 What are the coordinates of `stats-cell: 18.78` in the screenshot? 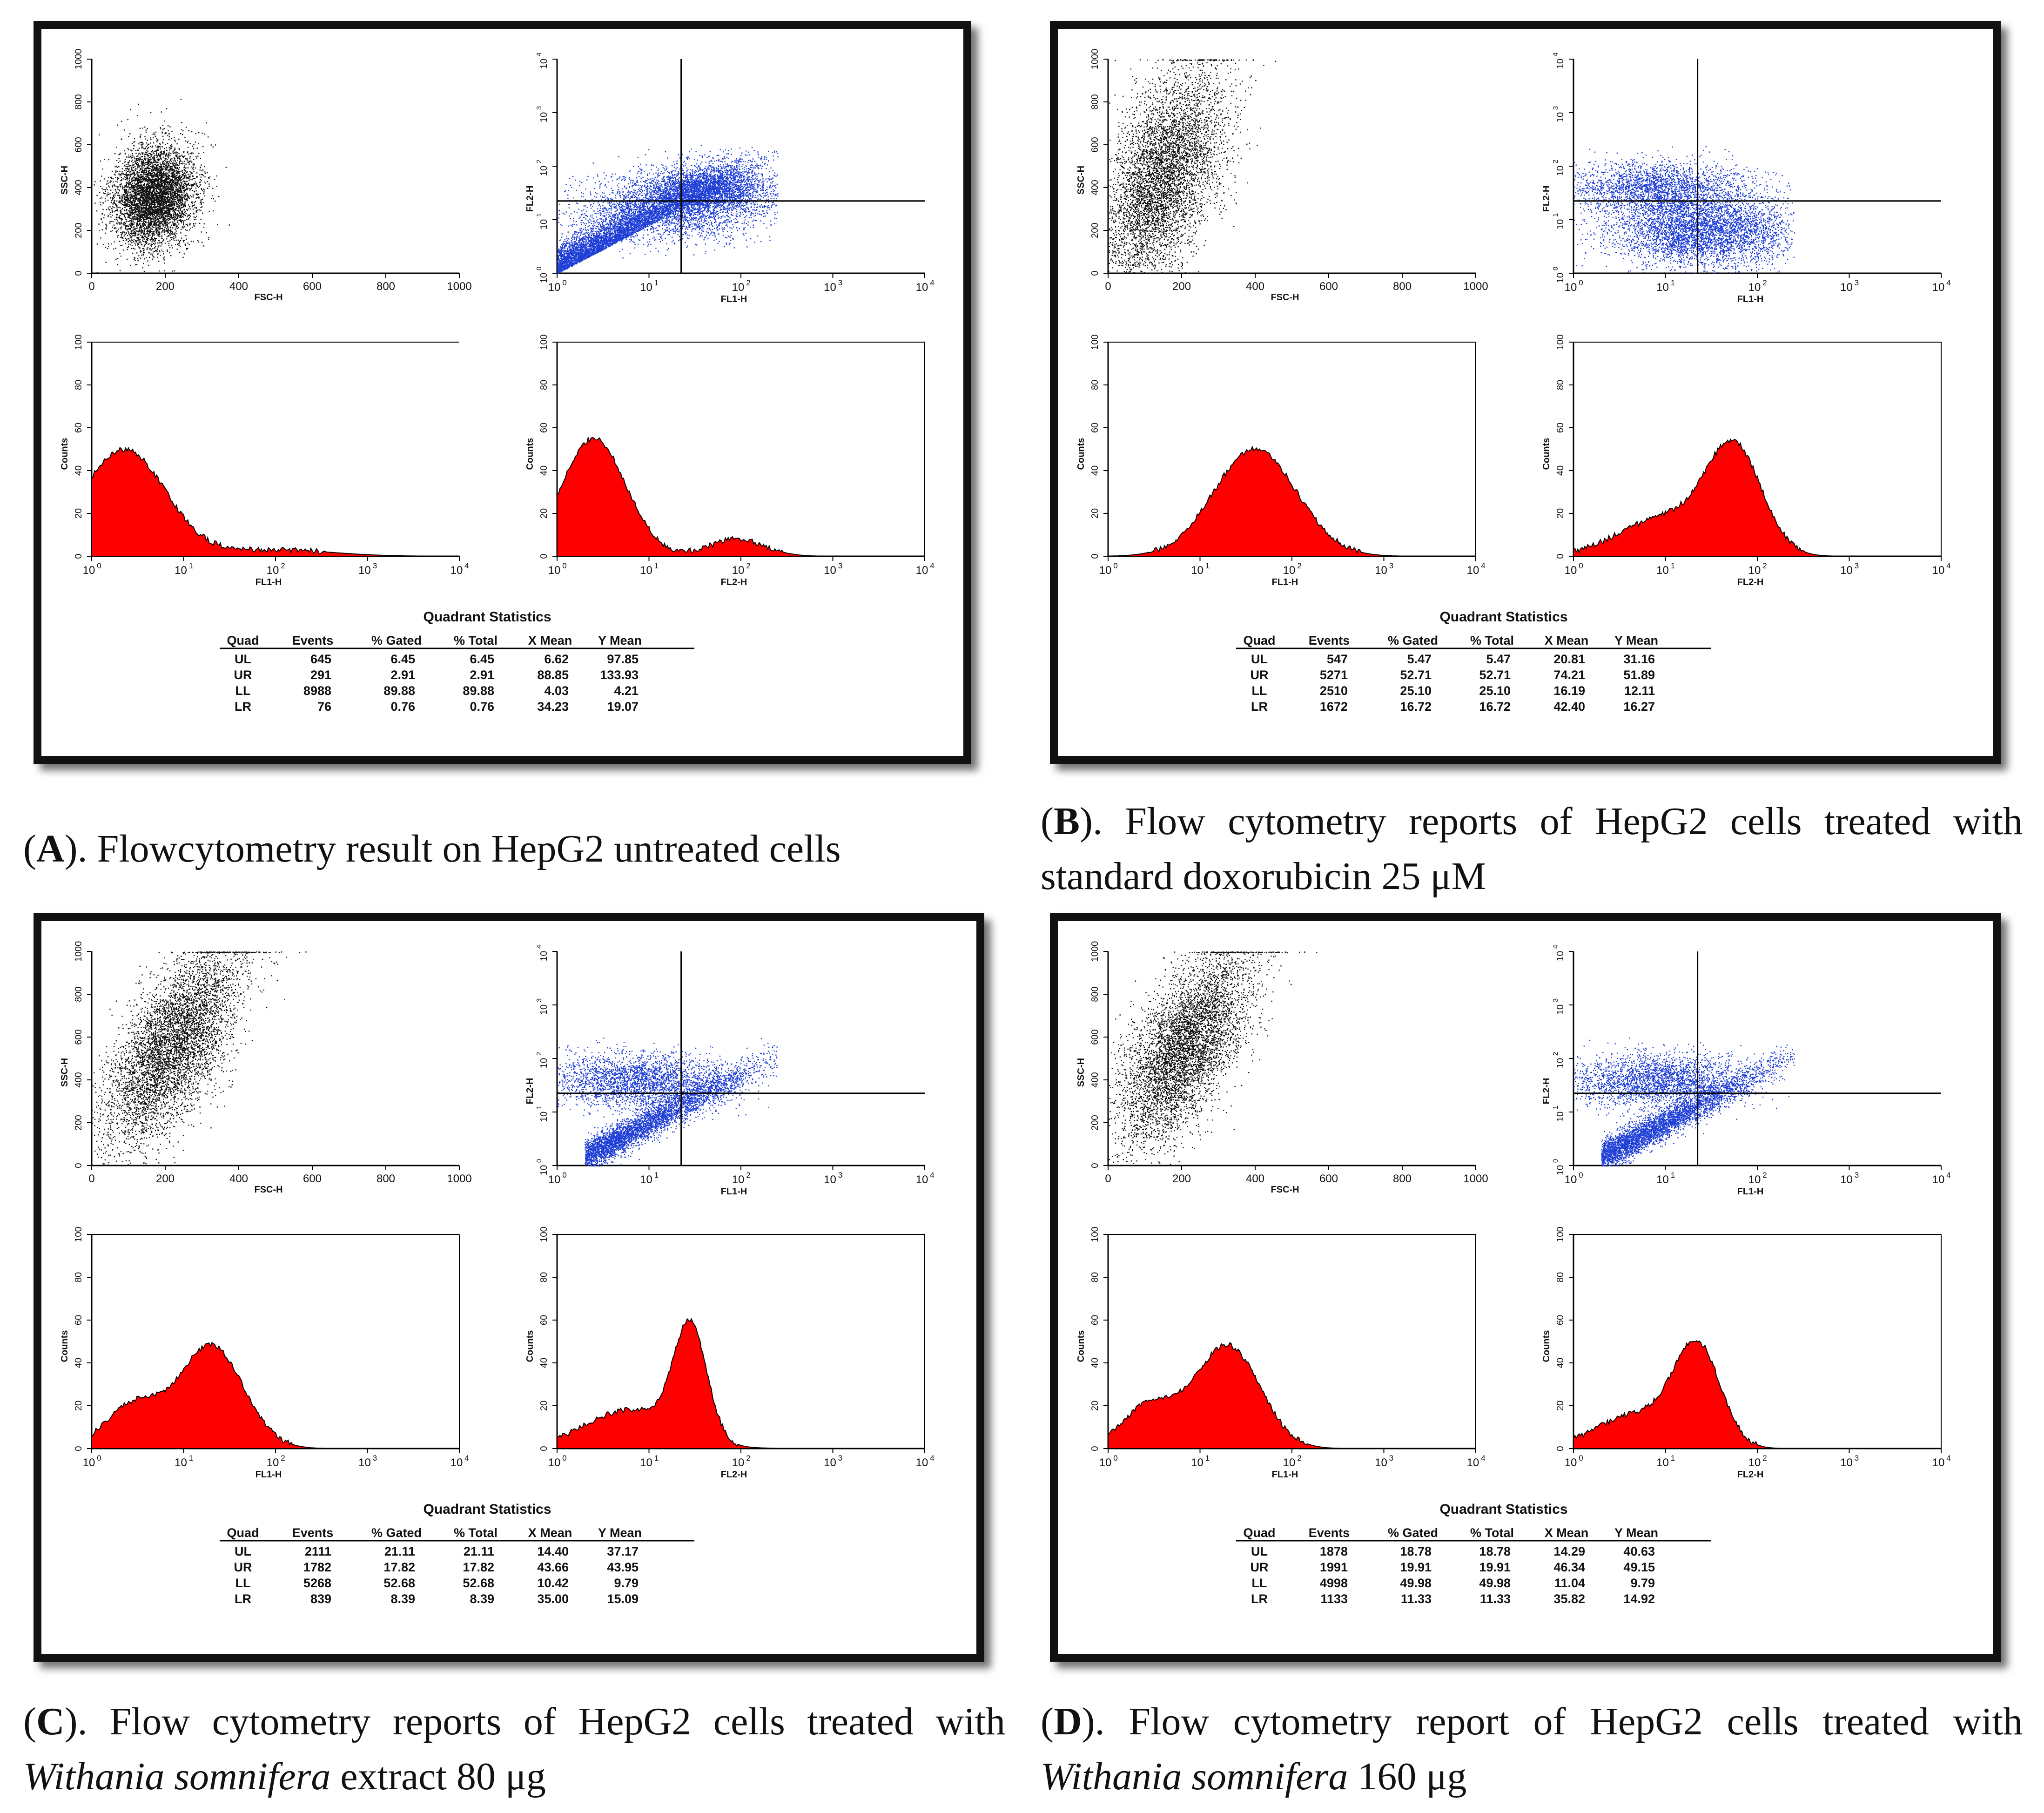 It's located at (1495, 1551).